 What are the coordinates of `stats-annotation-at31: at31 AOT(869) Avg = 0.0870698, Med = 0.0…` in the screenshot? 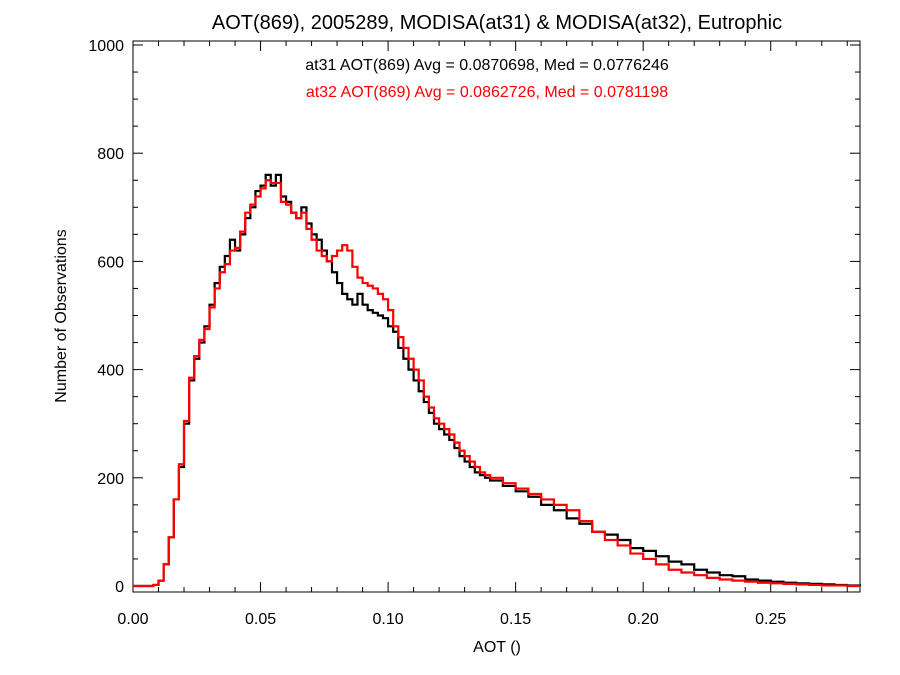 It's located at (487, 65).